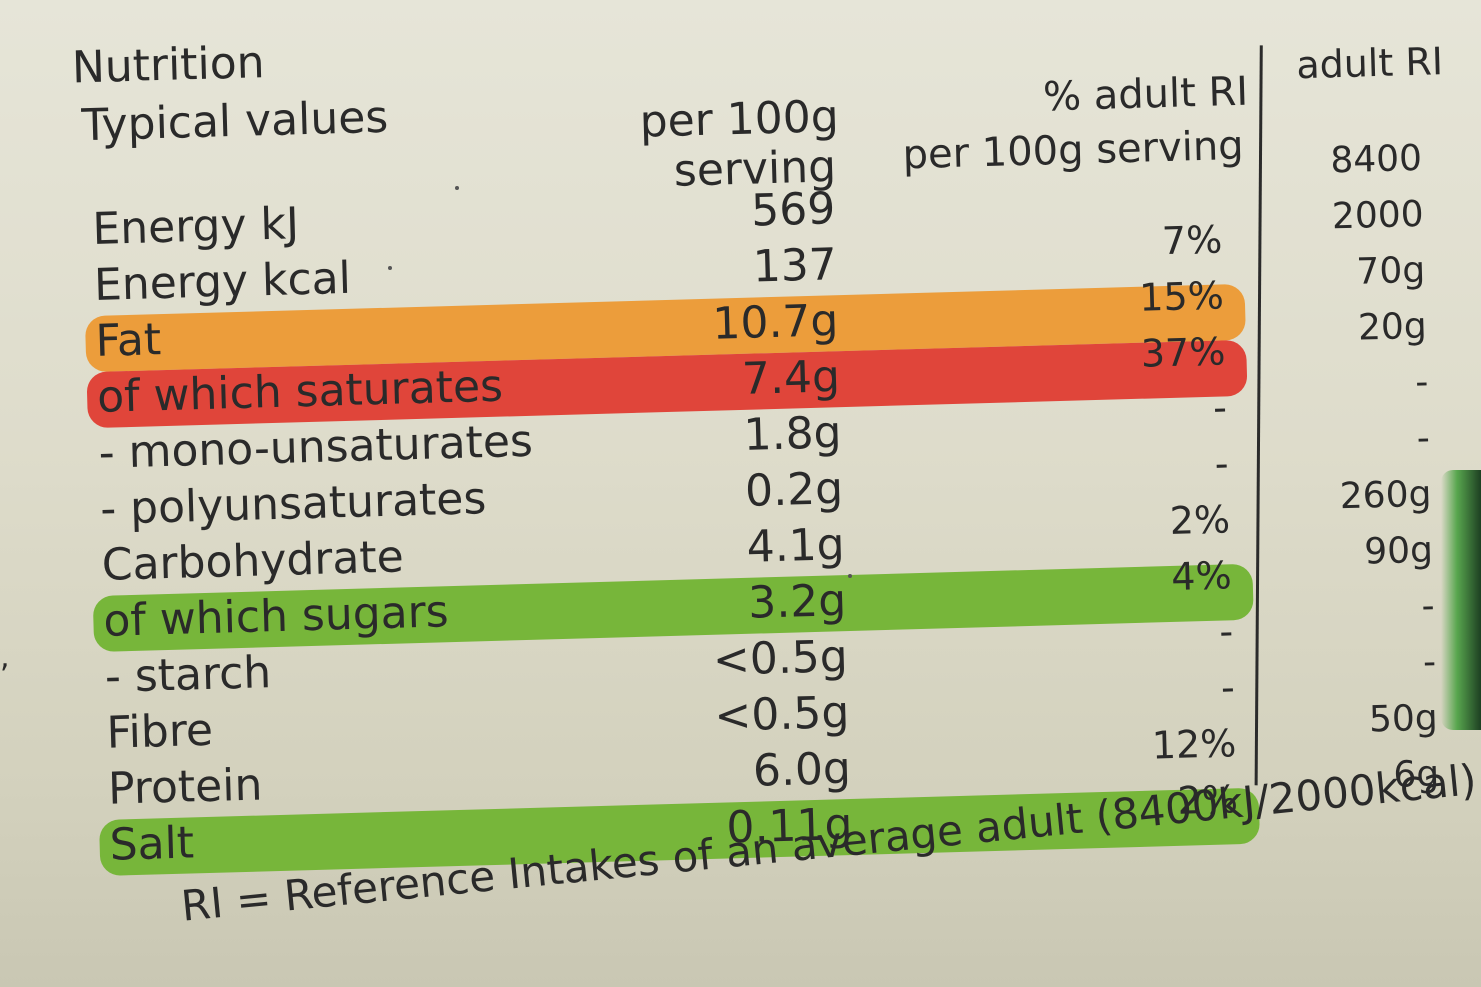  Describe the element at coordinates (794, 490) in the screenshot. I see `nutrient-value: 0.2g` at that location.